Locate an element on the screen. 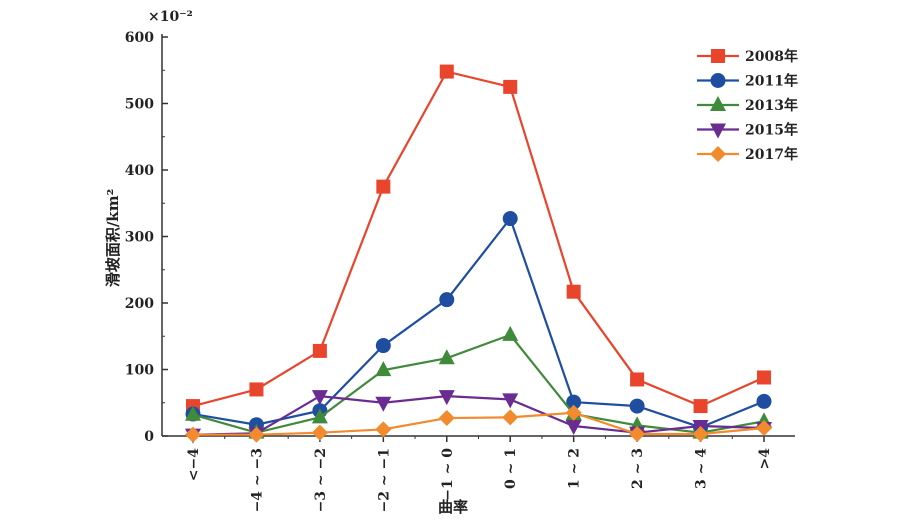 This screenshot has height=526, width=899. legend: 2008年 2011年 2013年 2015年 2017年 is located at coordinates (747, 105).